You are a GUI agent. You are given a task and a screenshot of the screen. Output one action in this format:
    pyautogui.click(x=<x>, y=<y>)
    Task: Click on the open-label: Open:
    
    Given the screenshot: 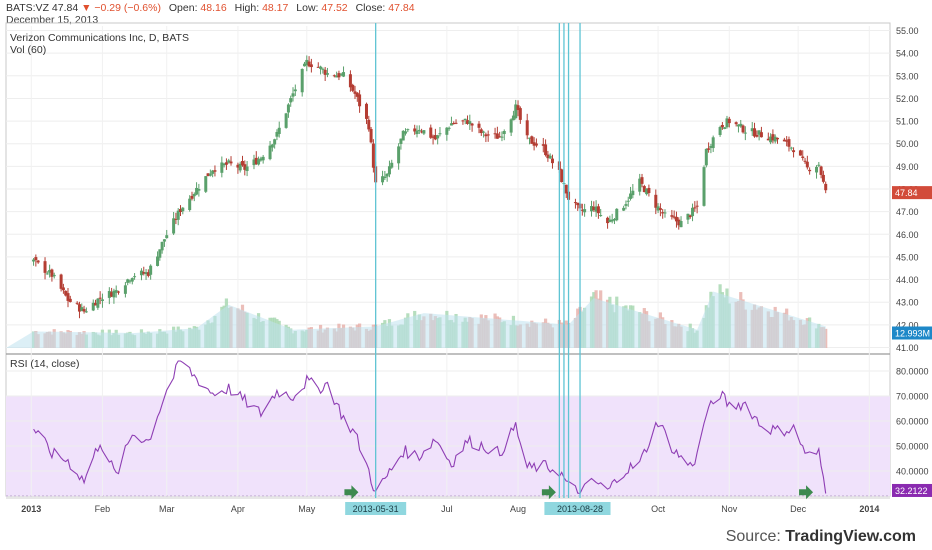 What is the action you would take?
    pyautogui.click(x=183, y=8)
    